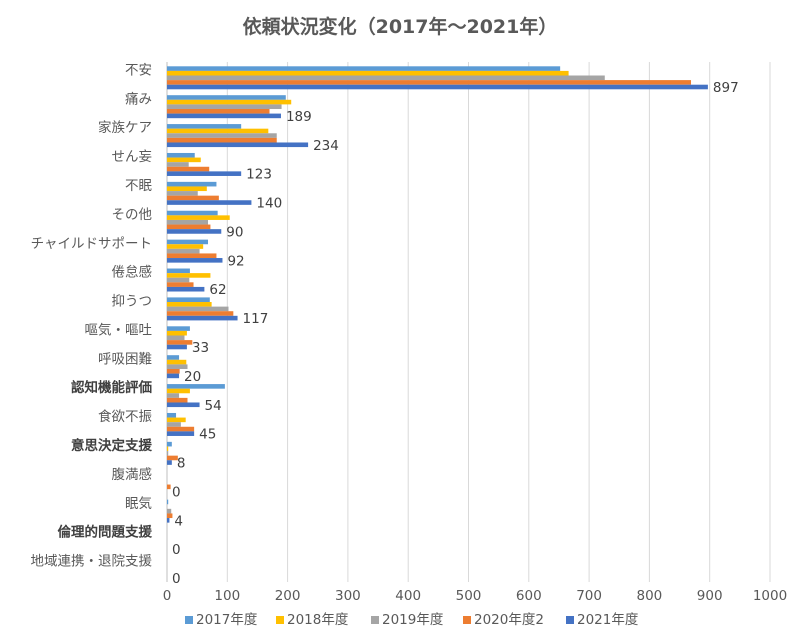 This screenshot has width=800, height=637. What do you see at coordinates (125, 416) in the screenshot?
I see `category-label: 食欲不振` at bounding box center [125, 416].